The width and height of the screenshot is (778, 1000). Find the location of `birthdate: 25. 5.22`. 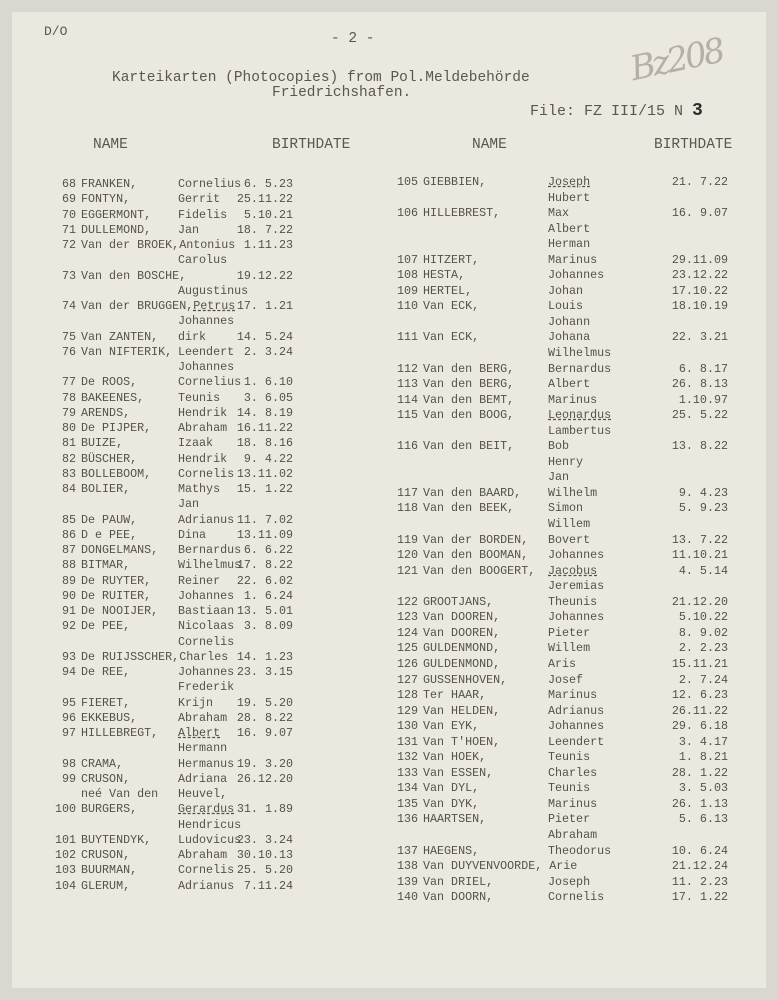

birthdate: 25. 5.22 is located at coordinates (699, 415).